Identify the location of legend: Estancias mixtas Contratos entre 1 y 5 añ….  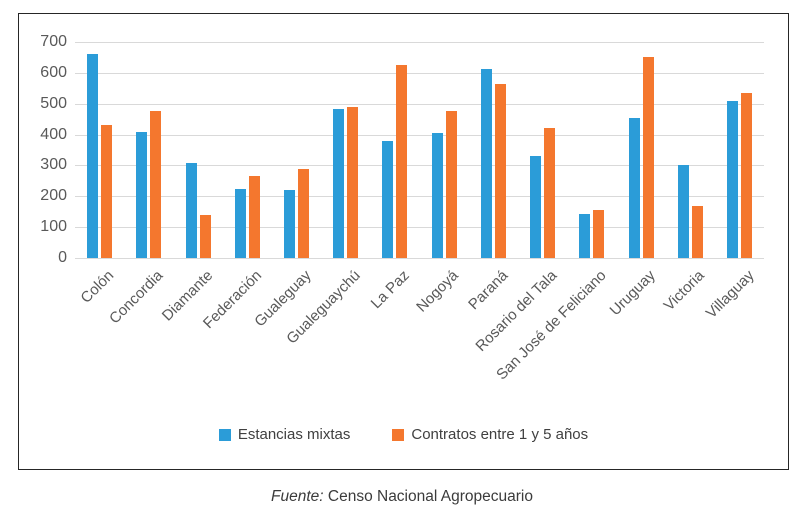
(403, 434).